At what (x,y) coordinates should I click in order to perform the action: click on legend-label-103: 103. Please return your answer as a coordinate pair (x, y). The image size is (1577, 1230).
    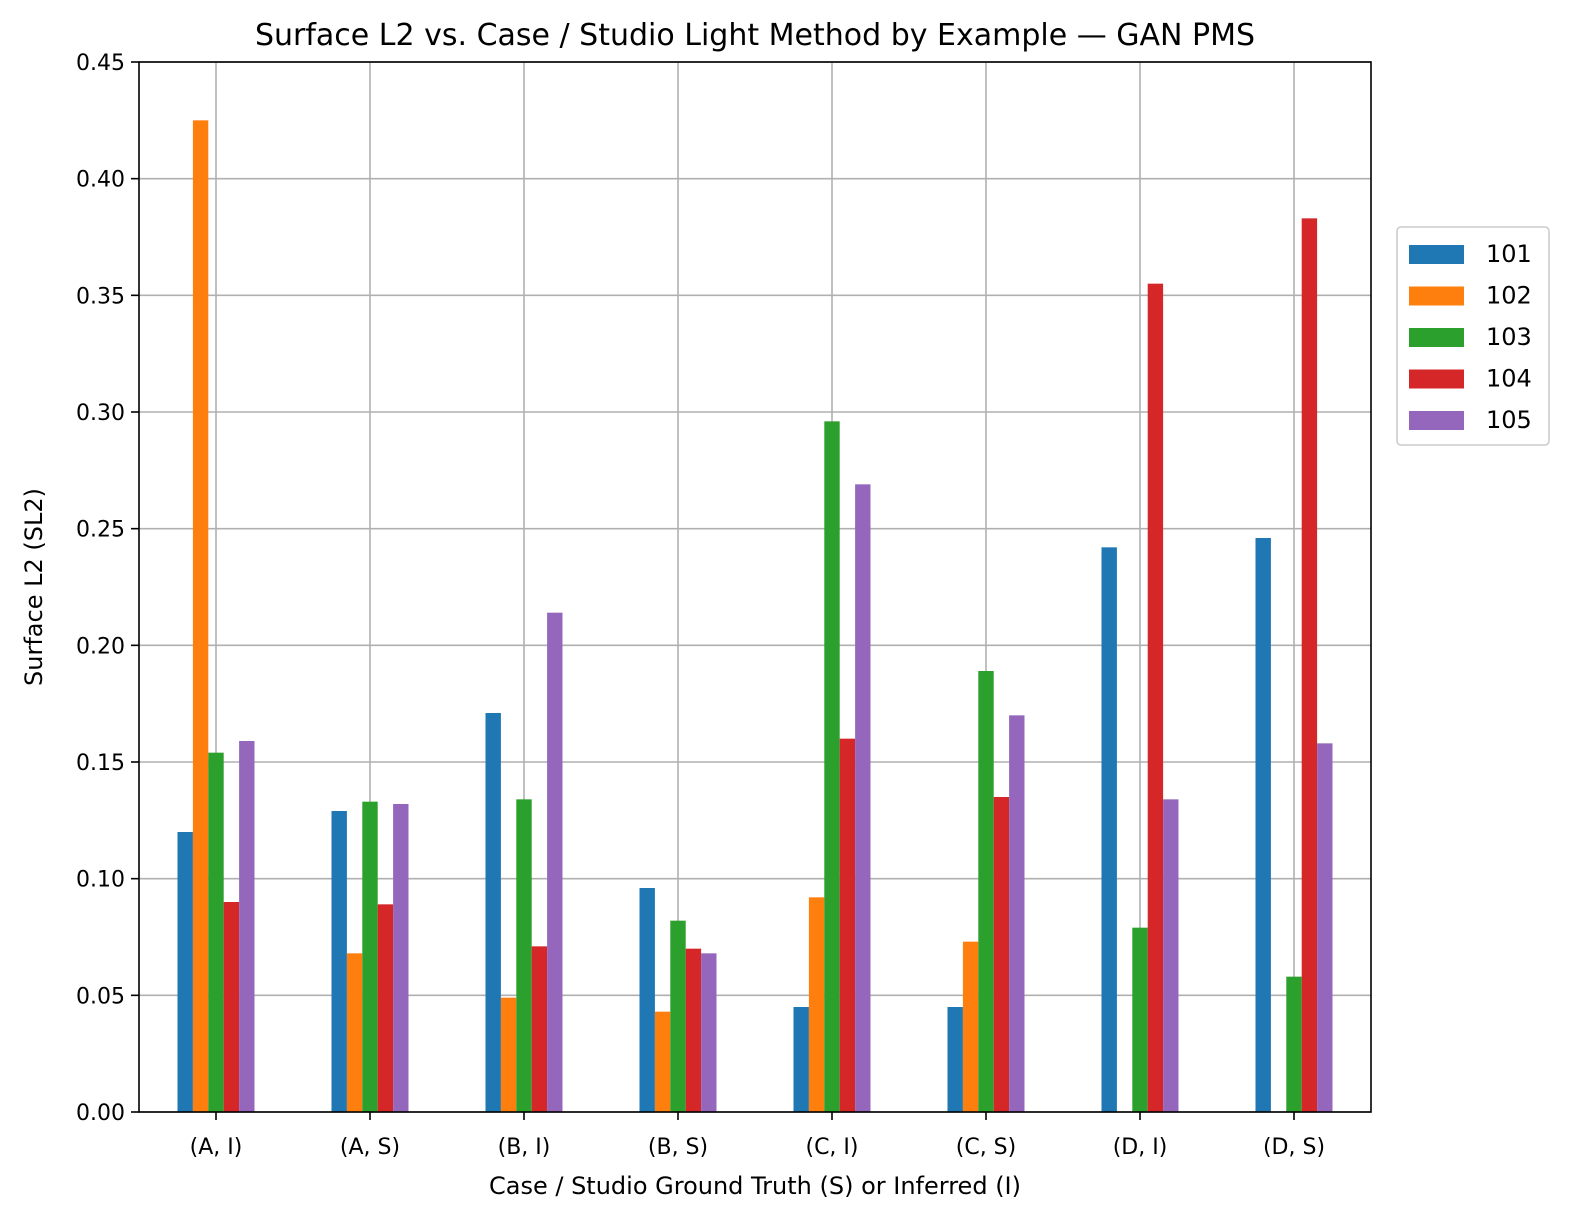
    Looking at the image, I should click on (1509, 337).